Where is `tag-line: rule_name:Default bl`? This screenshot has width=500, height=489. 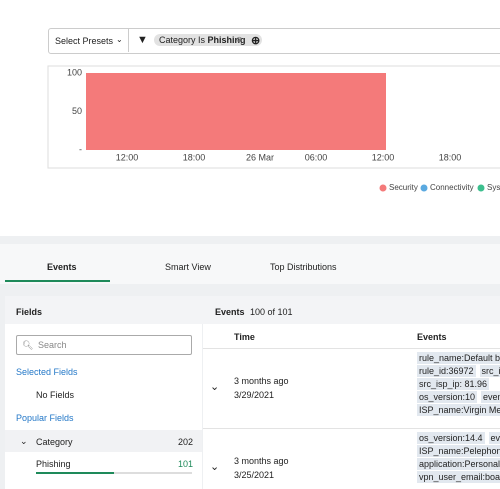
tag-line: rule_name:Default bl is located at coordinates (458, 358).